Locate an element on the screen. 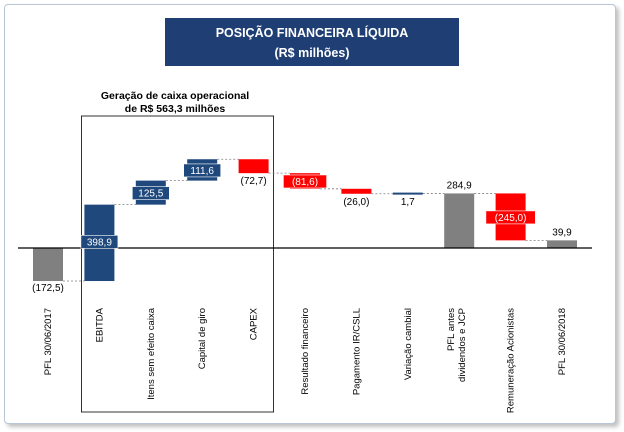  bar-pfl-30-06-2017 is located at coordinates (48, 265).